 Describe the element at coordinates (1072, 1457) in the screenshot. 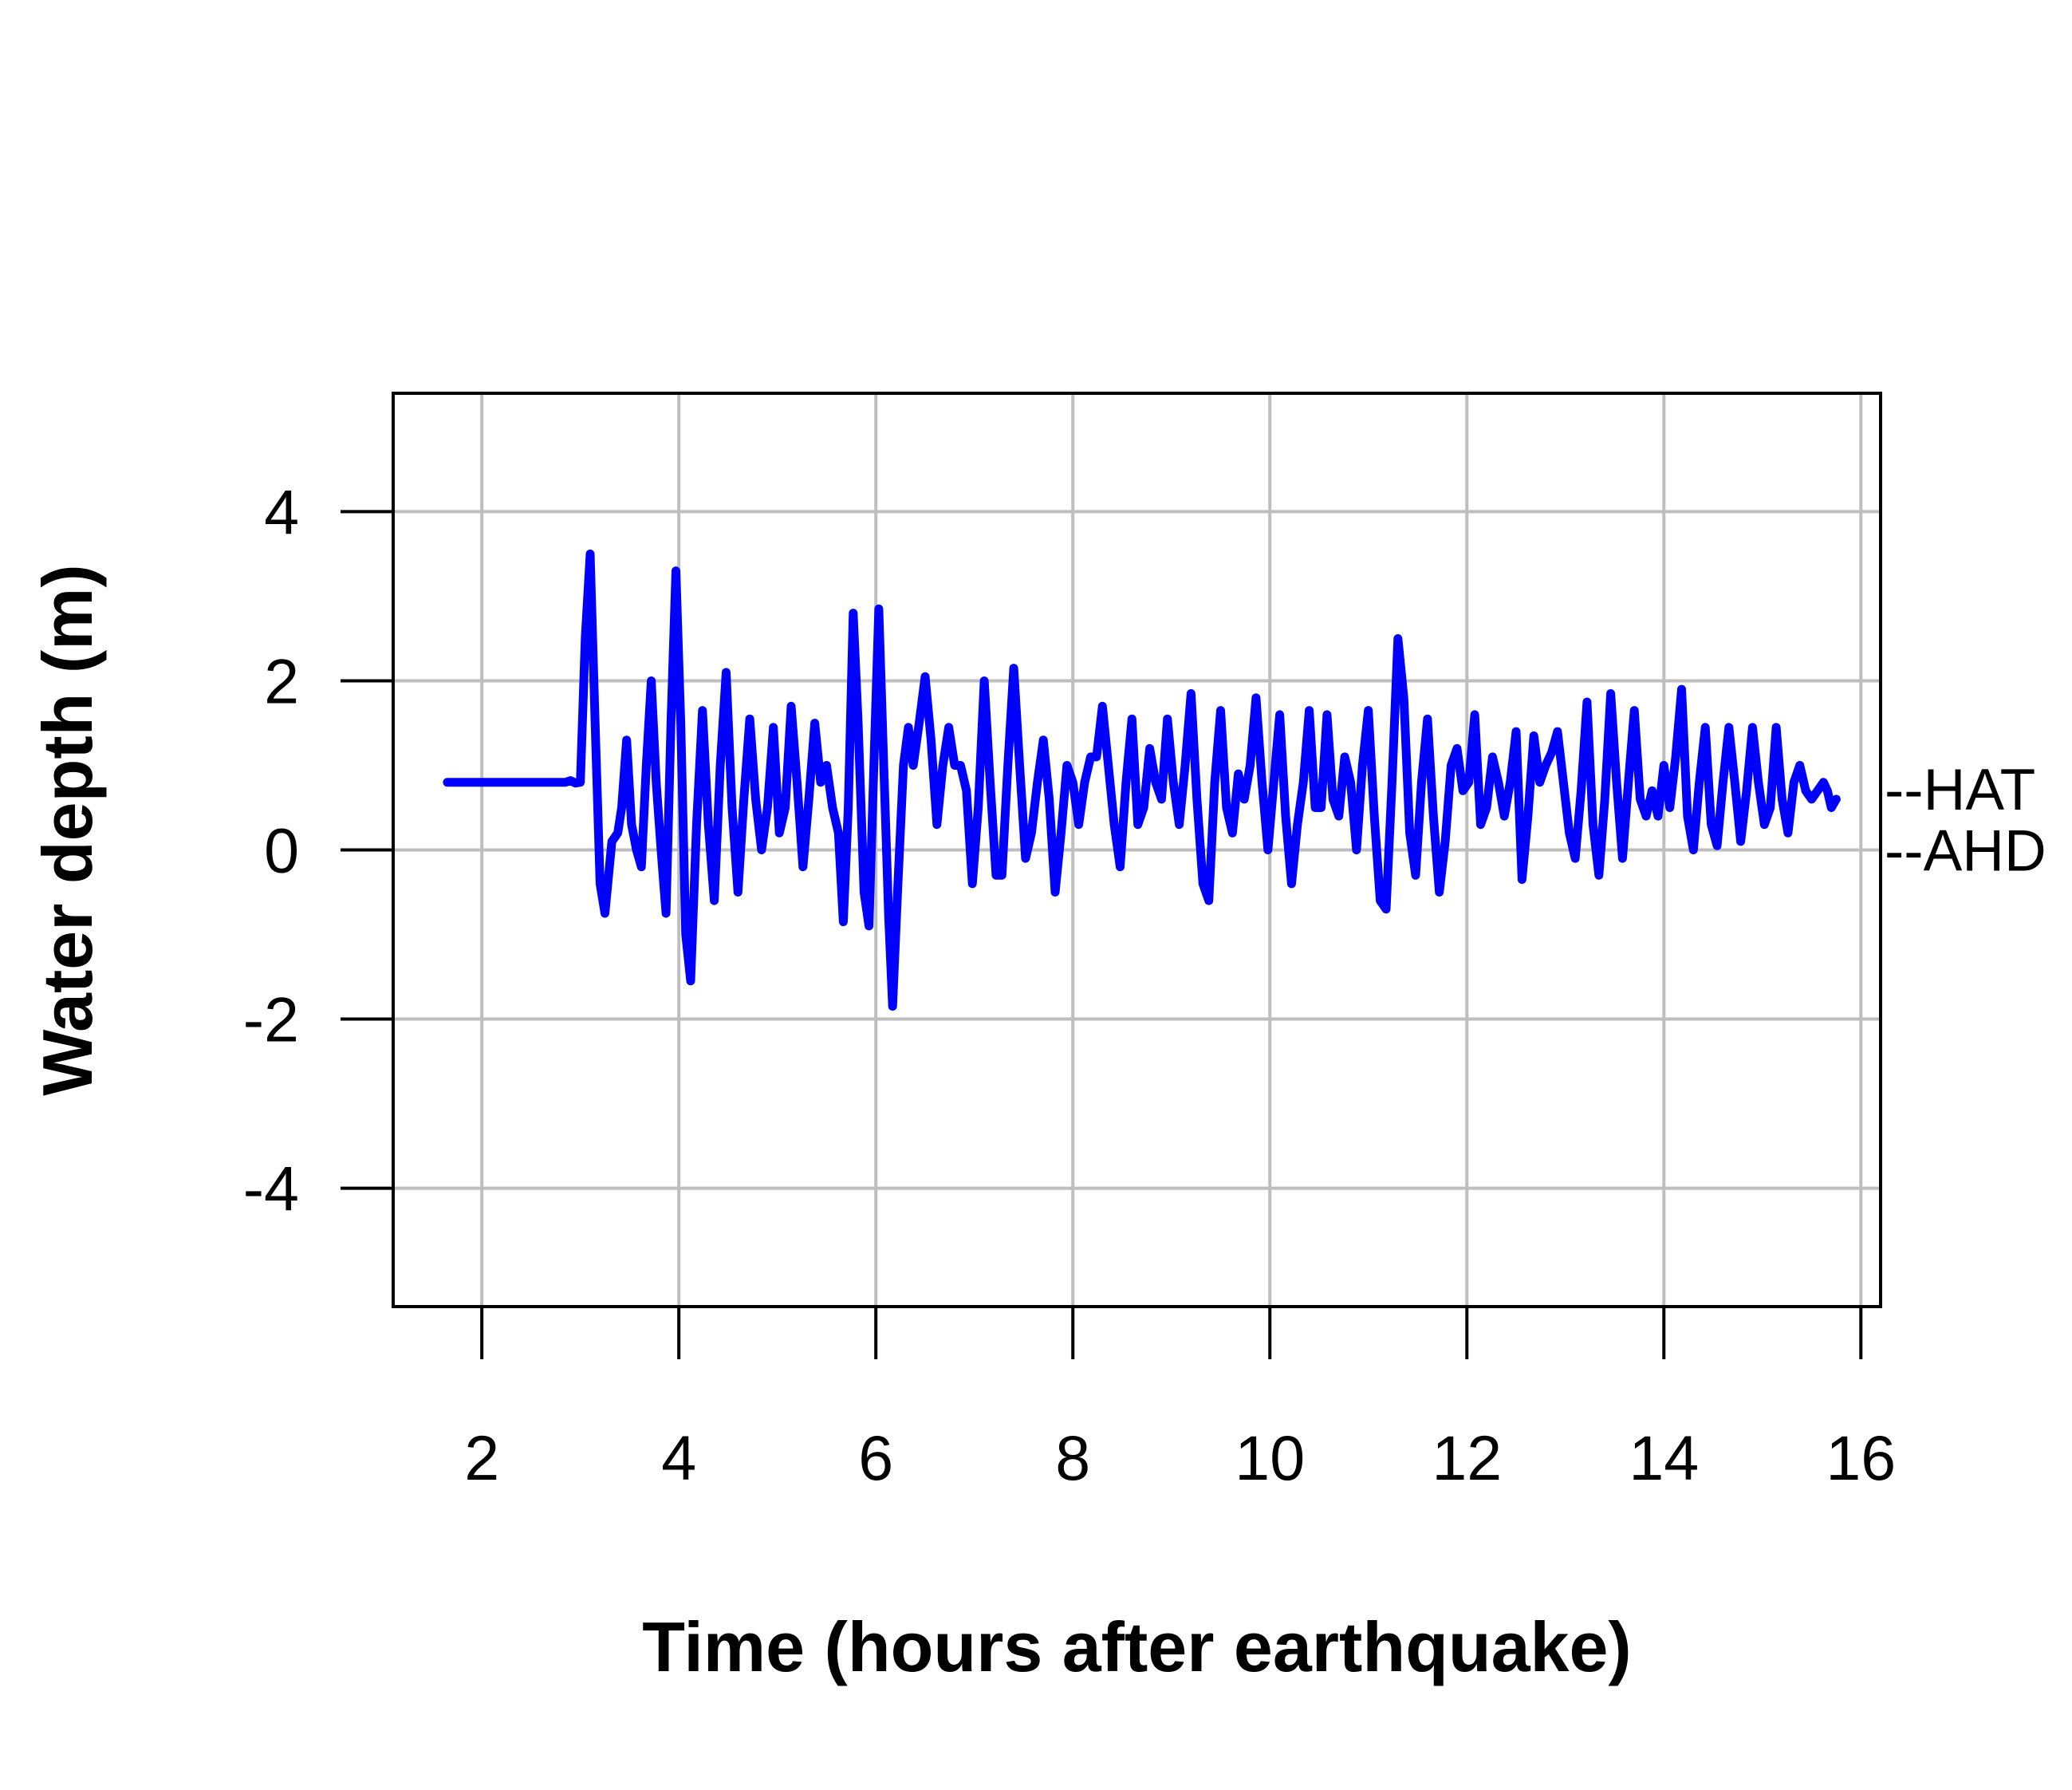

I see `x-tick-label: 8` at that location.